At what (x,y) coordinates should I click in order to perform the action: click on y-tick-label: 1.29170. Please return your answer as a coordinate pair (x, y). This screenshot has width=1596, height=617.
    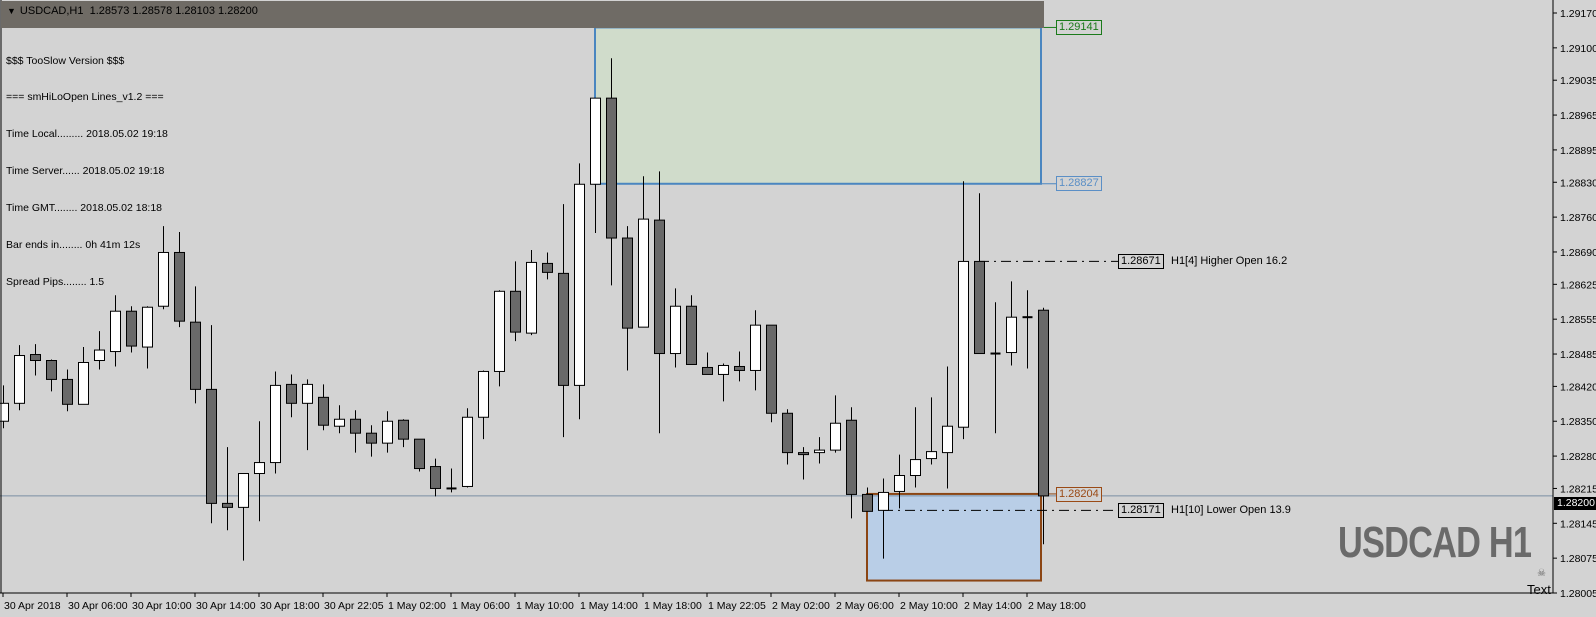
    Looking at the image, I should click on (1578, 14).